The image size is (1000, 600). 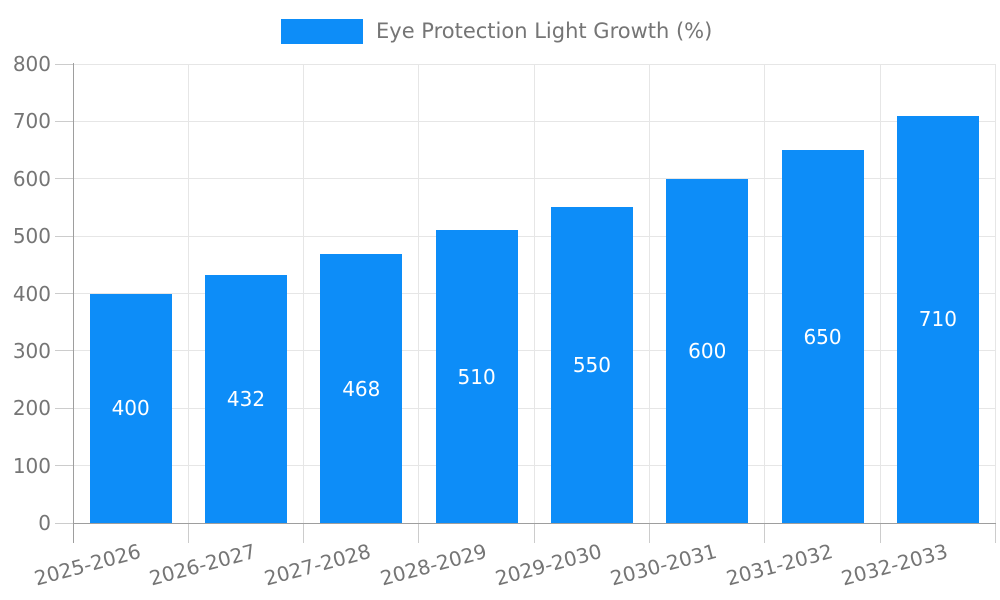 What do you see at coordinates (663, 565) in the screenshot?
I see `x-axis-tick-label: 2030-2031` at bounding box center [663, 565].